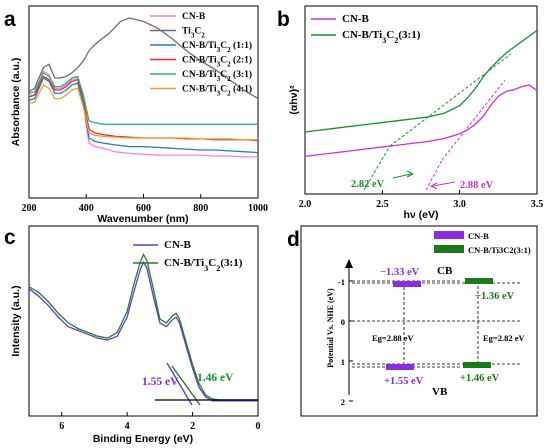 The height and width of the screenshot is (448, 550). Describe the element at coordinates (10, 237) in the screenshot. I see `panel-c-label: c` at that location.